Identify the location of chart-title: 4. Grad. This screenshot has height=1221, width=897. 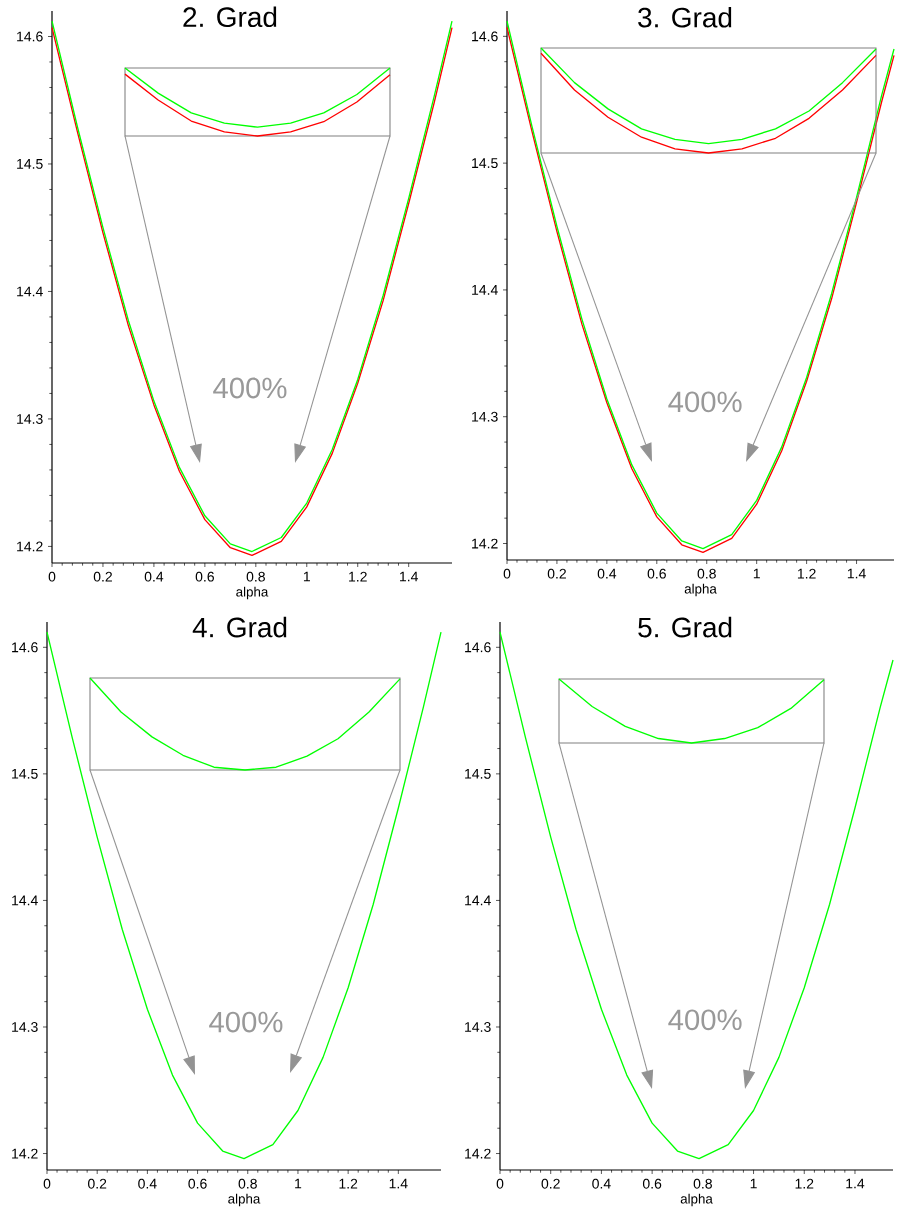
(239, 627).